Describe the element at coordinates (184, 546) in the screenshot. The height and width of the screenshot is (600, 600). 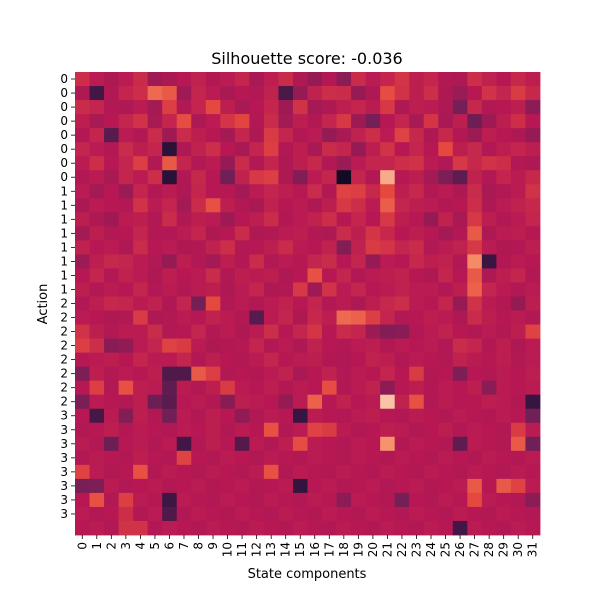
I see `x-tick-label: 7` at that location.